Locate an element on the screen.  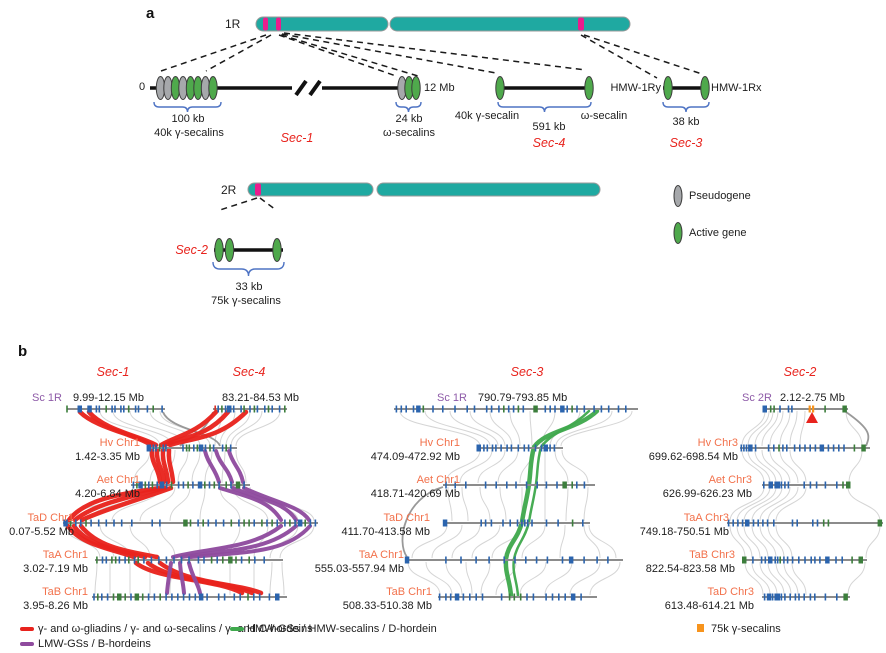
chromosome-1r is located at coordinates (443, 24).